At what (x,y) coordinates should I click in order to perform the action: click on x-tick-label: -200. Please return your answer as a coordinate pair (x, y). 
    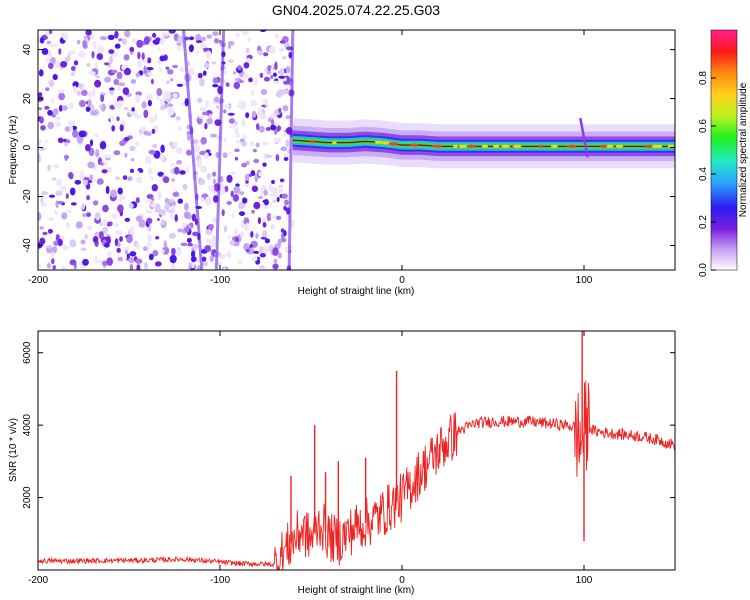
    Looking at the image, I should click on (38, 580).